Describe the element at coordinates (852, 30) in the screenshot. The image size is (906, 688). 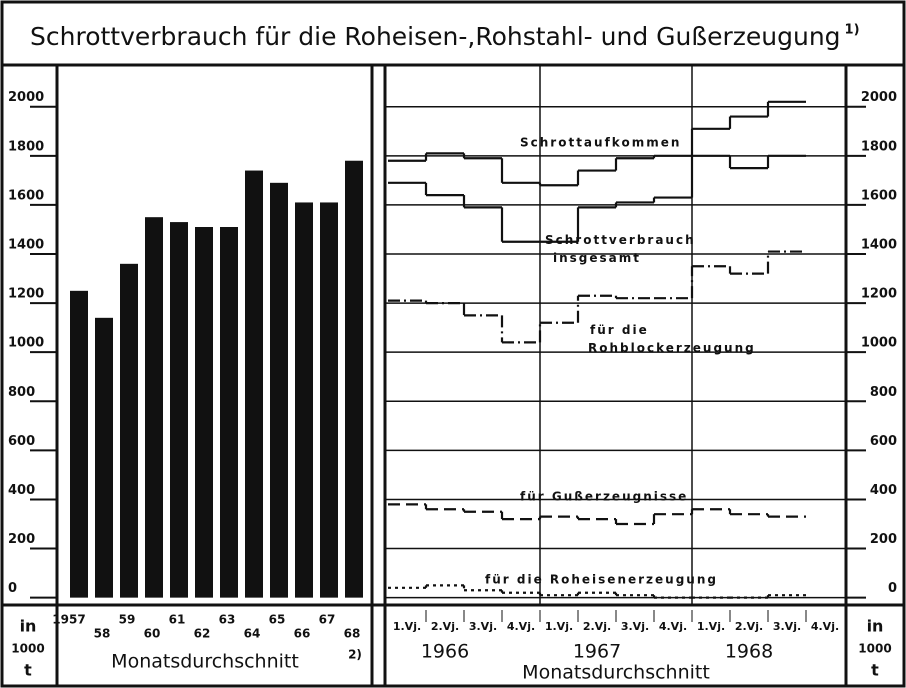
I see `title-note: 1)` at that location.